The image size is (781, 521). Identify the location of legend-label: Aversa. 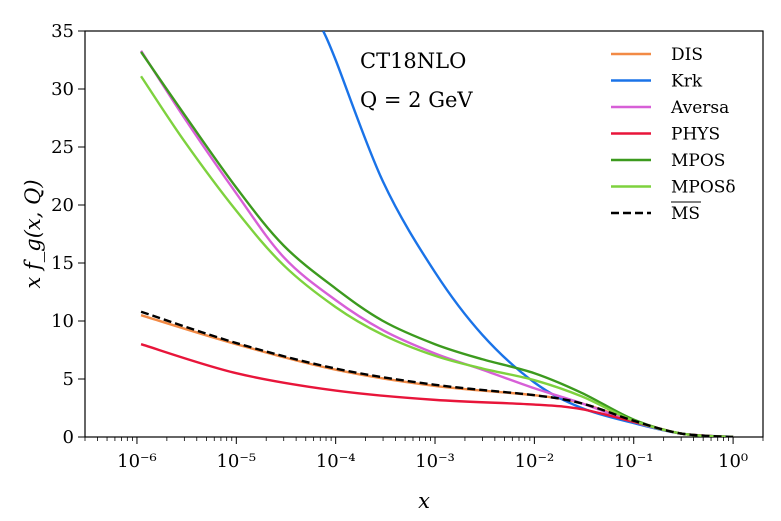
(699, 108).